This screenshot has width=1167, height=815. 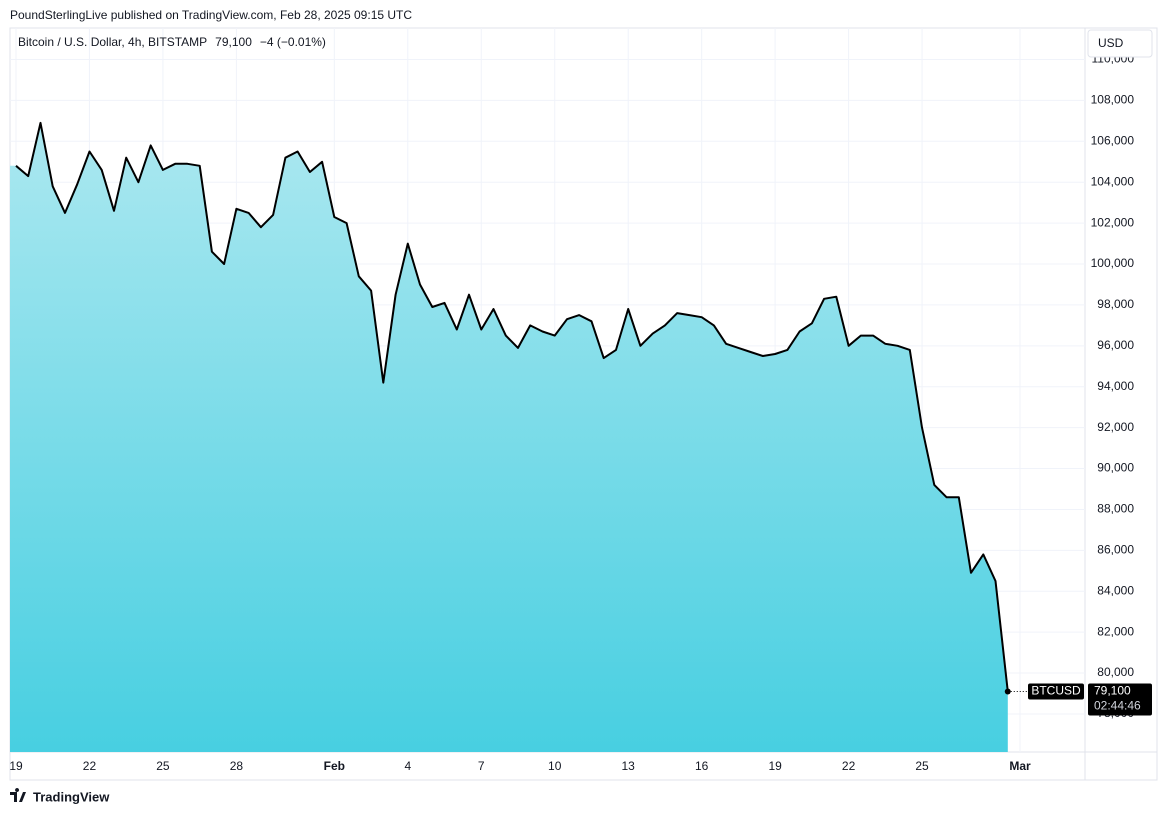 I want to click on price-change: −4 (−0.01%), so click(x=293, y=42).